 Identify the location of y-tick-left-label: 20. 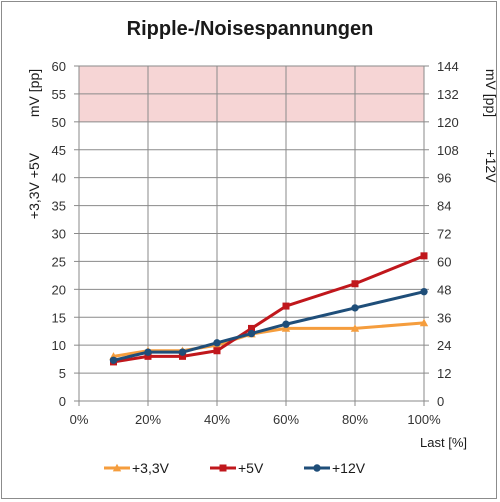
(59, 289).